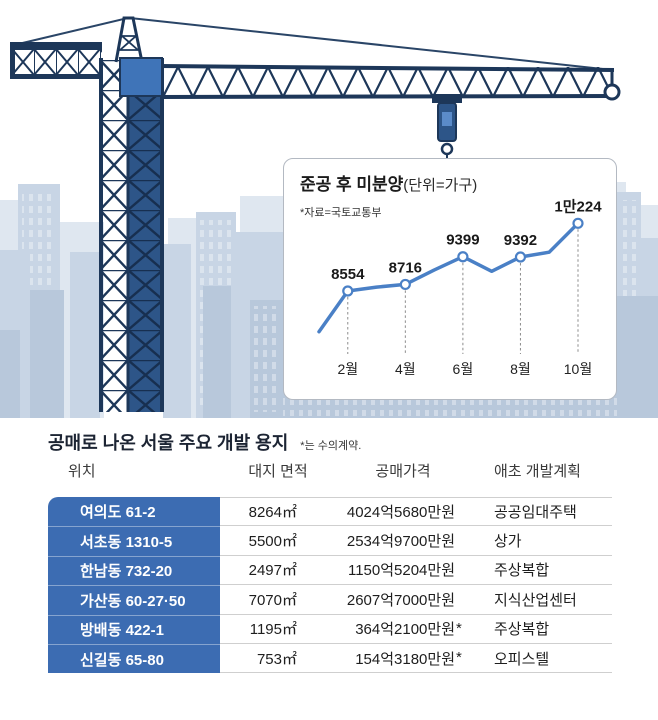 This screenshot has width=658, height=720. I want to click on plan-cell: 상가, so click(541, 541).